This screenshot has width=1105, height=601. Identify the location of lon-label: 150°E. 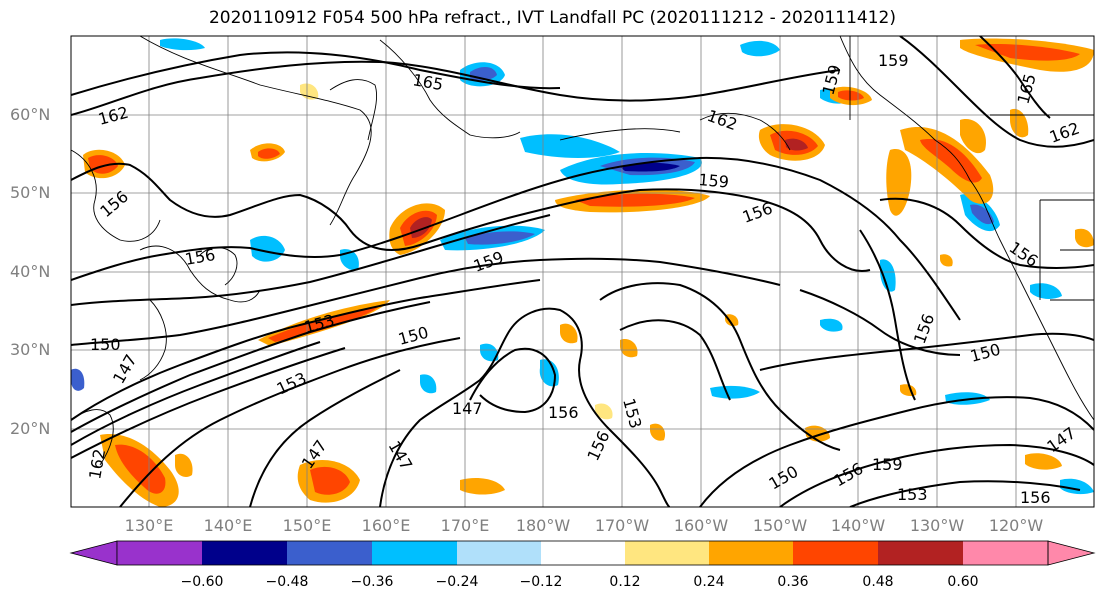
(307, 525).